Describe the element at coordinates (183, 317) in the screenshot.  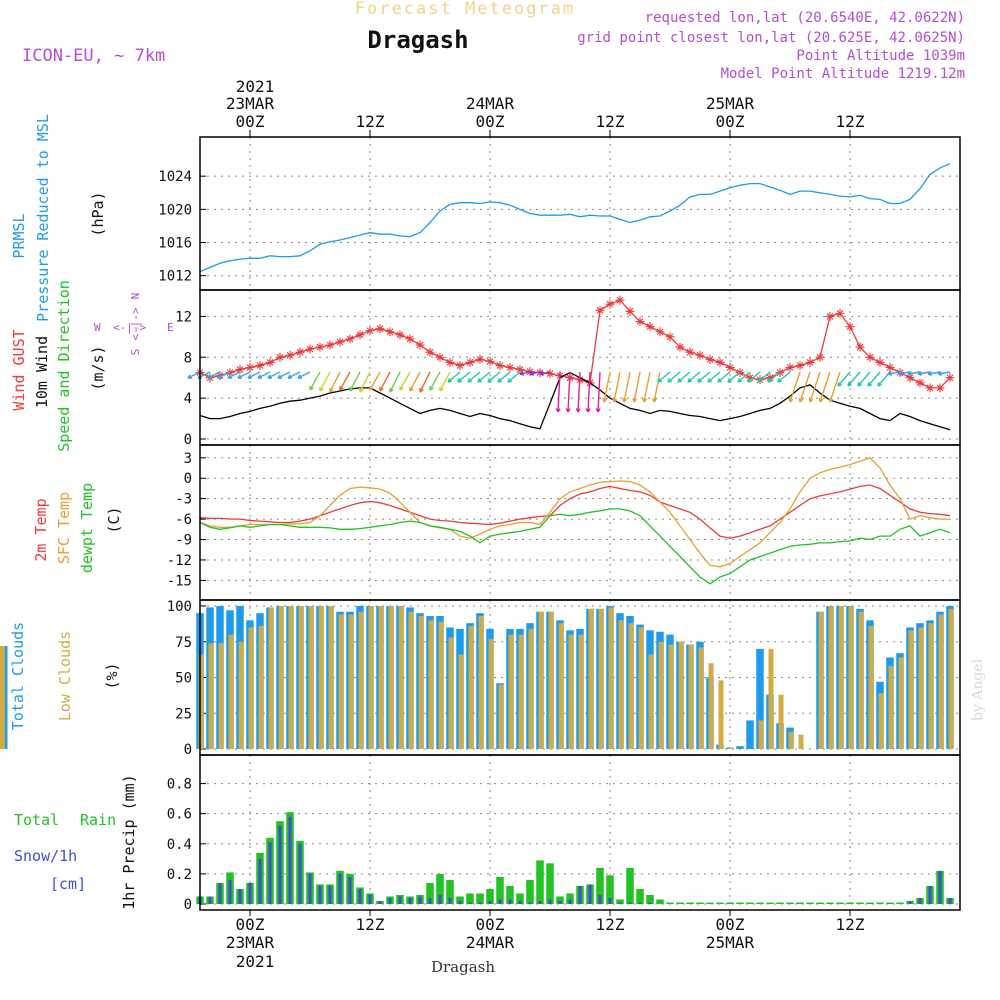
I see `wind-ytick-label: 12` at that location.